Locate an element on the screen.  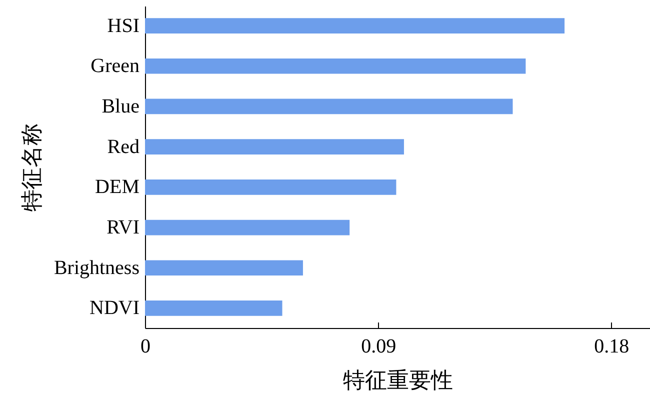
x-tick-label: 0.18 is located at coordinates (612, 347).